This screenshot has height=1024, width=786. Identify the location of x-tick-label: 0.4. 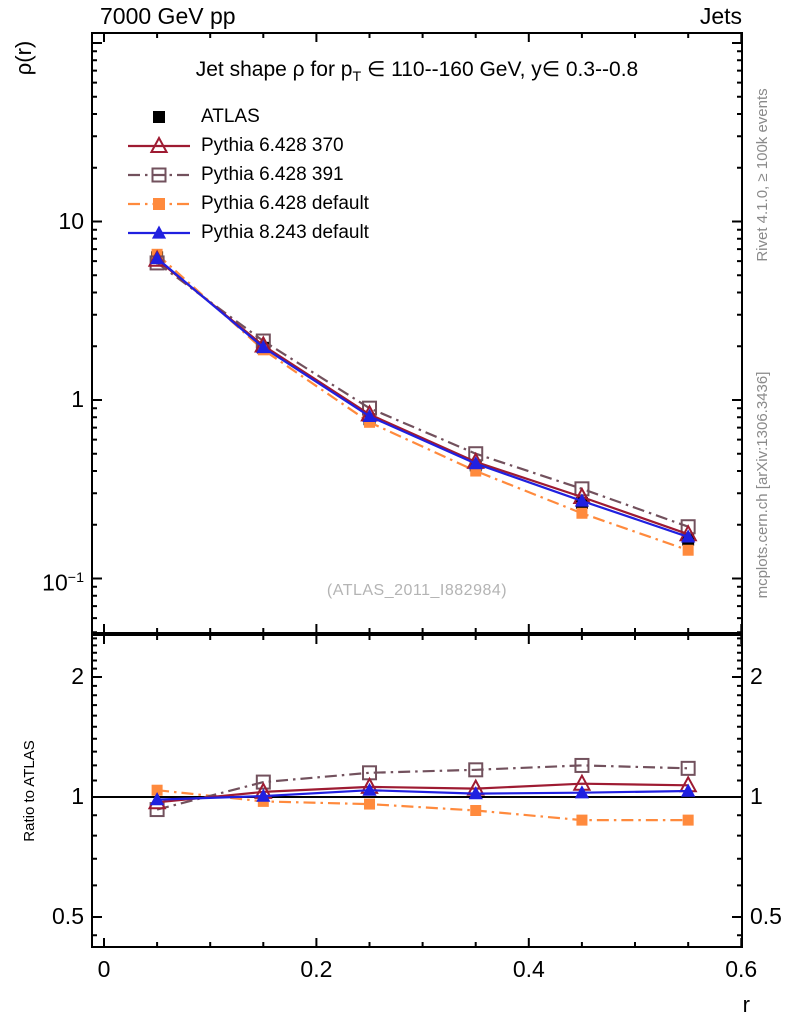
(528, 969).